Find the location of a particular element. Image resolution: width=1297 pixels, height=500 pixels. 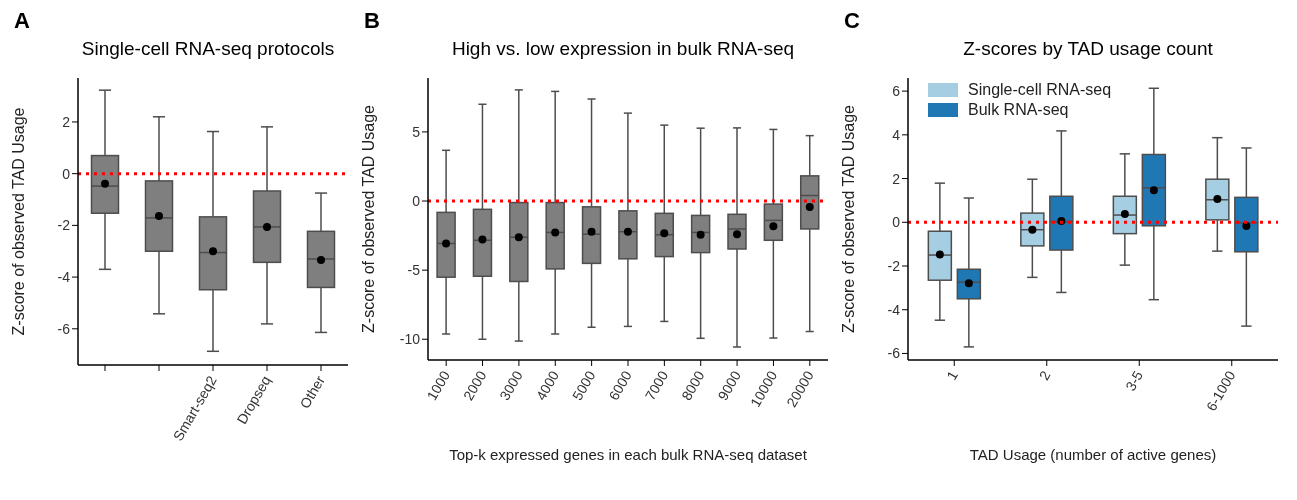

x-tick-label: 2 is located at coordinates (1044, 375).